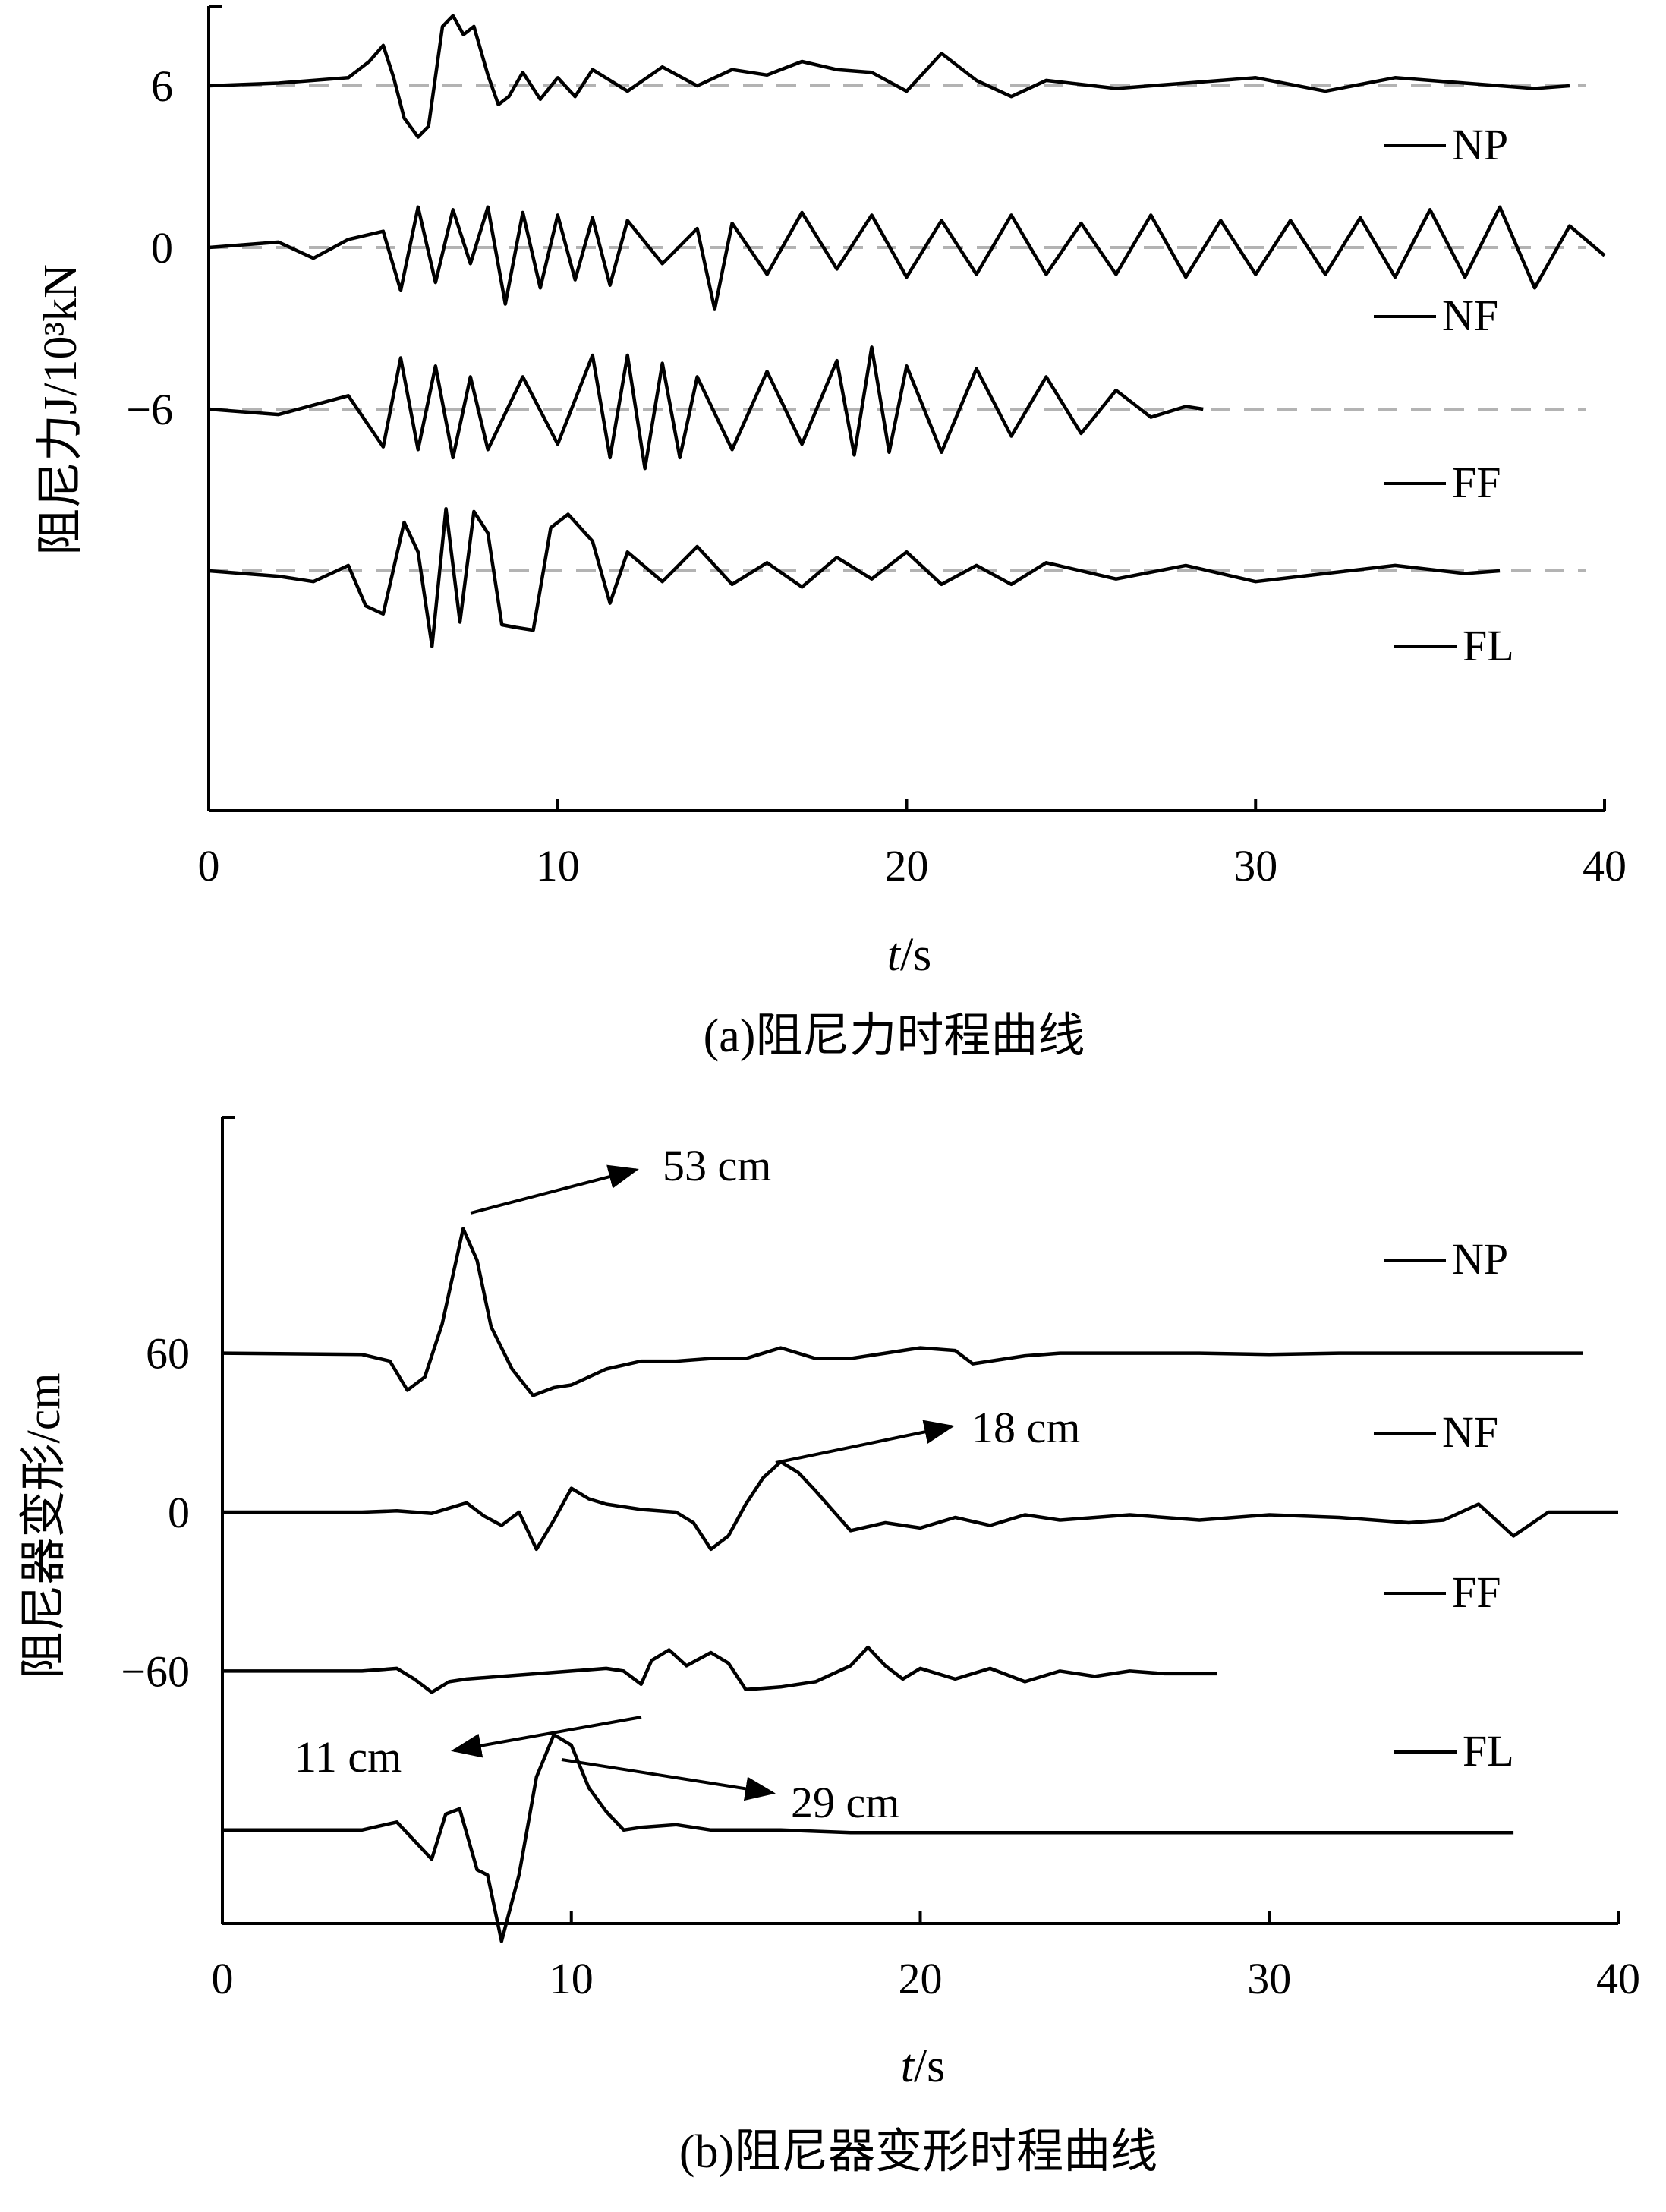  Describe the element at coordinates (918, 2152) in the screenshot. I see `b-caption: (b)阻尼器变形时程曲线` at that location.